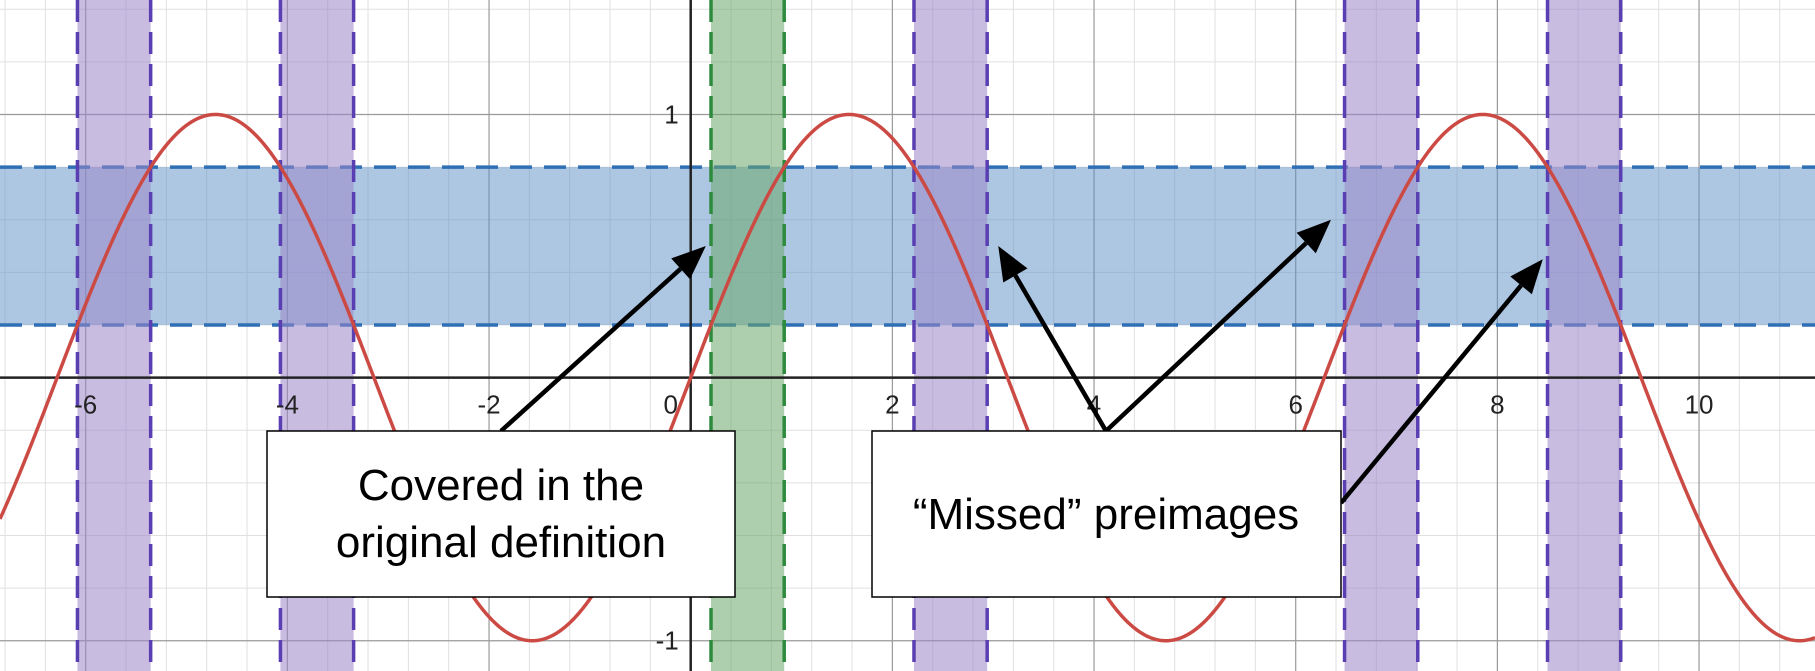 This screenshot has width=1815, height=671. What do you see at coordinates (1094, 405) in the screenshot?
I see `x-tick-label: 4` at bounding box center [1094, 405].